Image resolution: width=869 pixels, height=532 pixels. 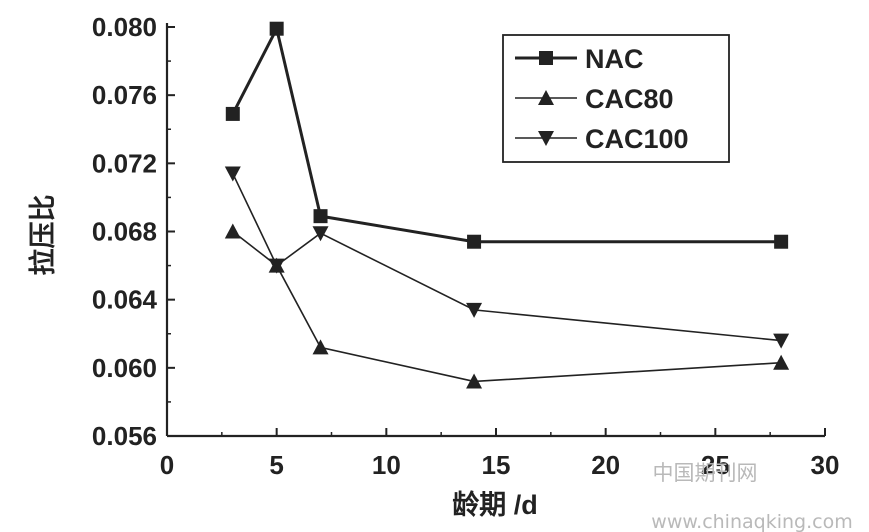 What do you see at coordinates (124, 163) in the screenshot?
I see `y-tick-label: 0.072` at bounding box center [124, 163].